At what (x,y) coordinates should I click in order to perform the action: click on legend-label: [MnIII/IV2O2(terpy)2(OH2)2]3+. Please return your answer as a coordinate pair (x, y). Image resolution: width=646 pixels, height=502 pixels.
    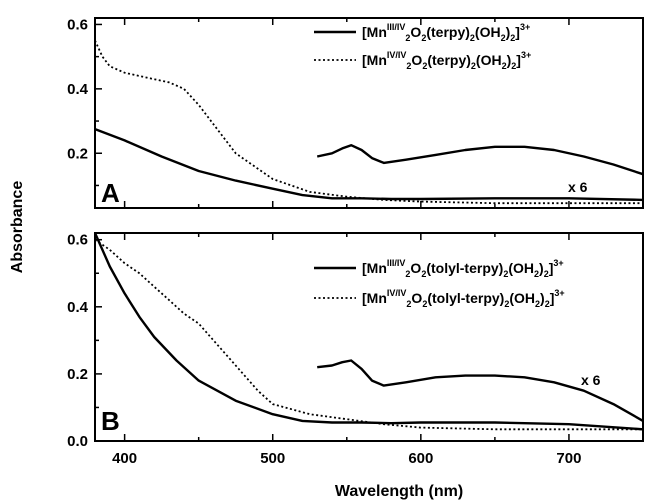
    Looking at the image, I should click on (446, 32).